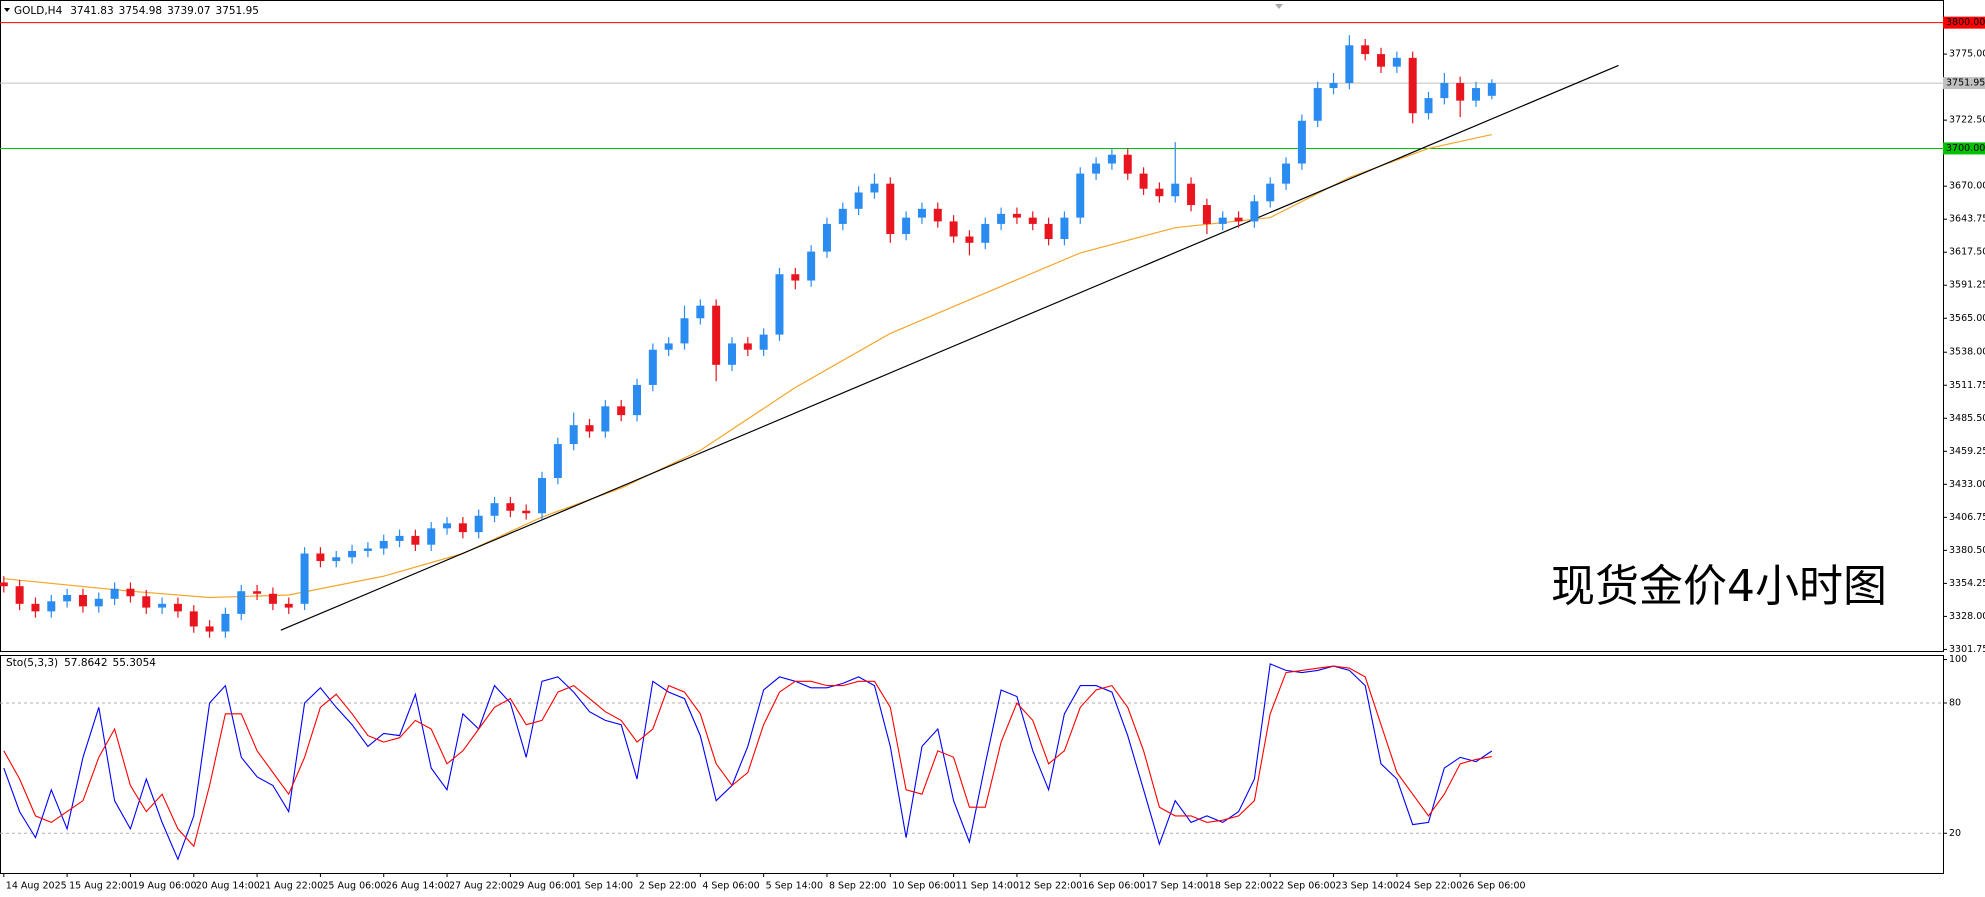 The width and height of the screenshot is (1985, 897). What do you see at coordinates (923, 886) in the screenshot?
I see `x-tick-label: 10 Sep 06:00` at bounding box center [923, 886].